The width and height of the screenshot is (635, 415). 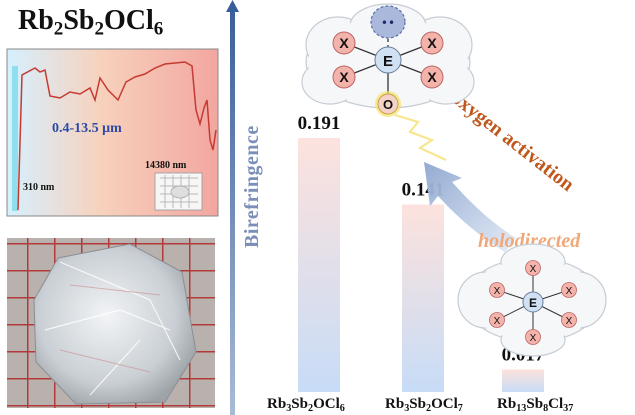 I want to click on oxygen-atom: O, so click(x=388, y=104).